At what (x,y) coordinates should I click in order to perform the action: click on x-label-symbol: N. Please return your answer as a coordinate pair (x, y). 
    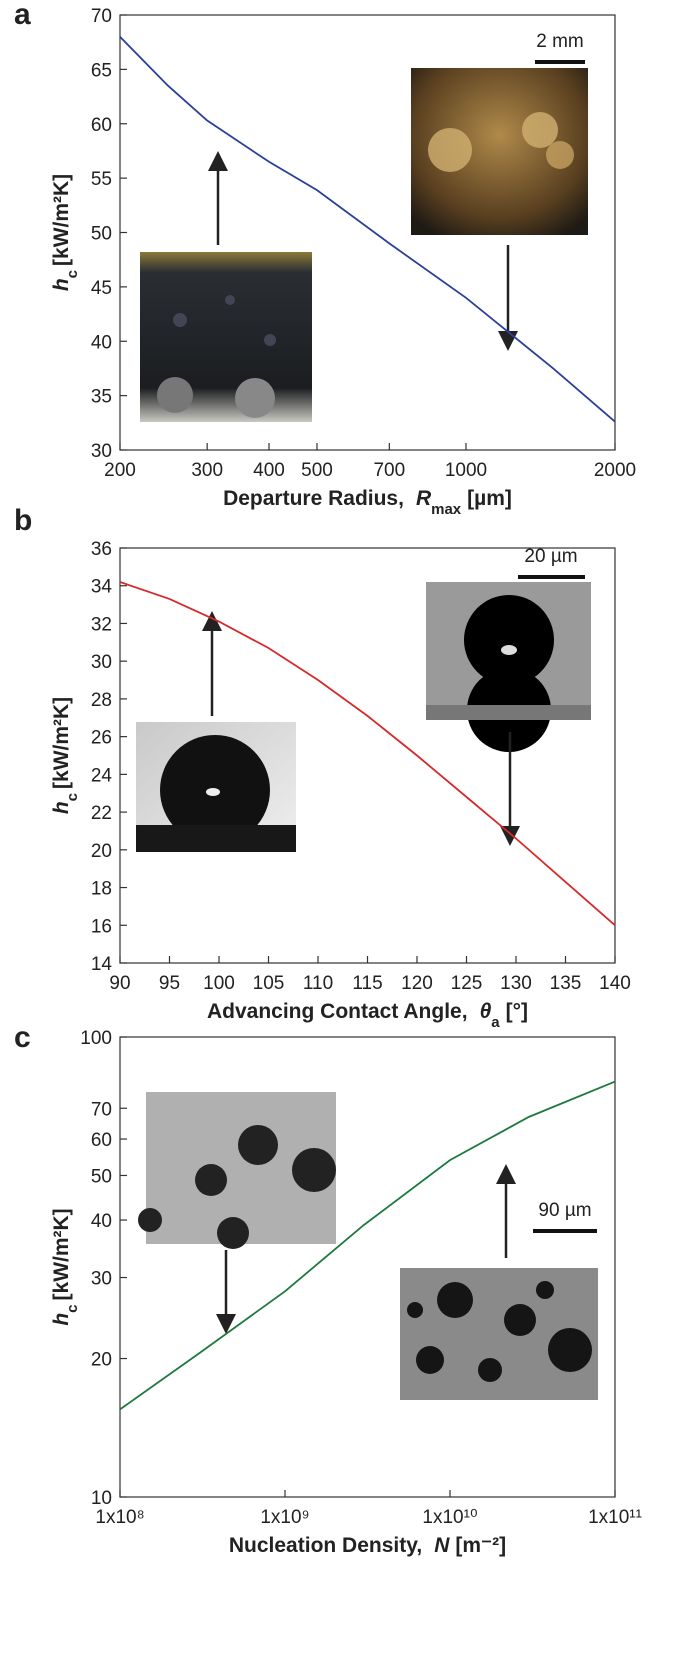
    Looking at the image, I should click on (442, 1545).